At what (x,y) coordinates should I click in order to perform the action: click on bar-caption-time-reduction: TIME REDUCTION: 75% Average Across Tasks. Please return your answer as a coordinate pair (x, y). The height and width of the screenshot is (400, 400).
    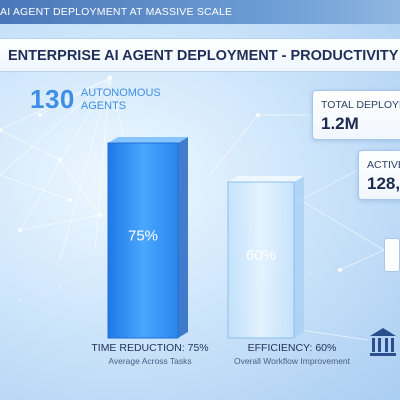
    Looking at the image, I should click on (150, 354).